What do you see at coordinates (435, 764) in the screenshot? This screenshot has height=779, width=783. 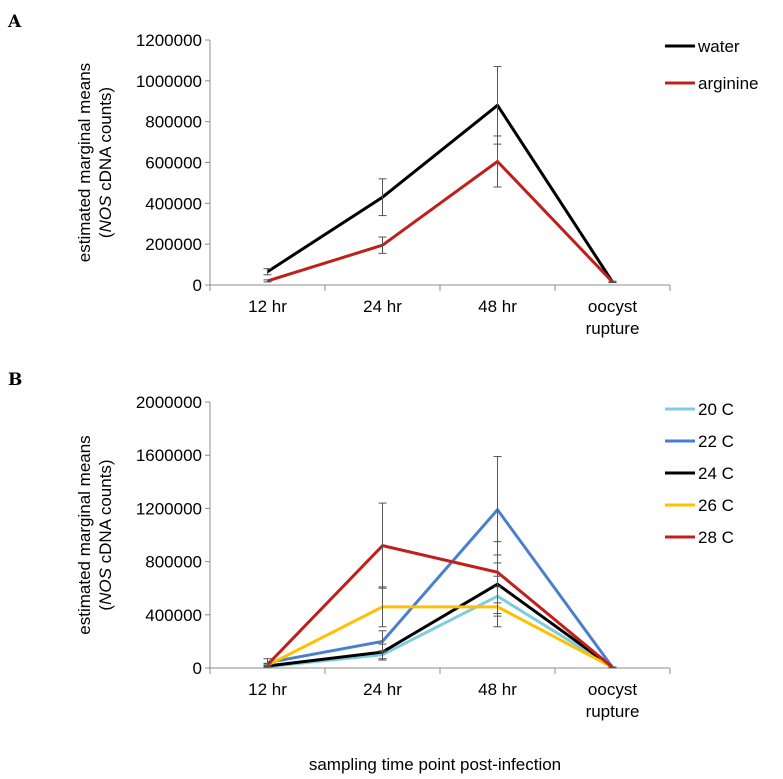 I see `x-axis-title: sampling time point post-infection` at bounding box center [435, 764].